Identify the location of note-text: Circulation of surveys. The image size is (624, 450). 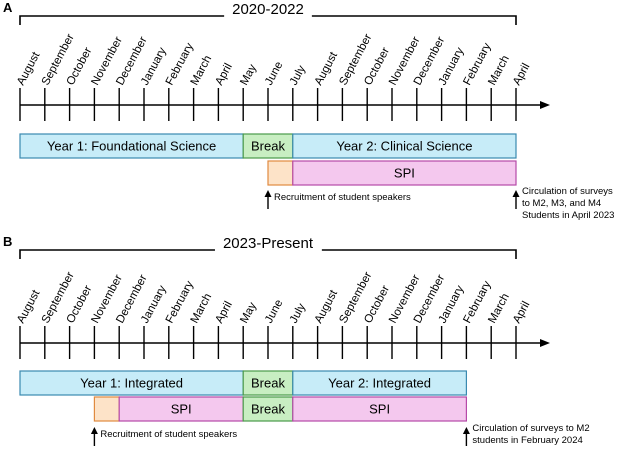
(567, 191).